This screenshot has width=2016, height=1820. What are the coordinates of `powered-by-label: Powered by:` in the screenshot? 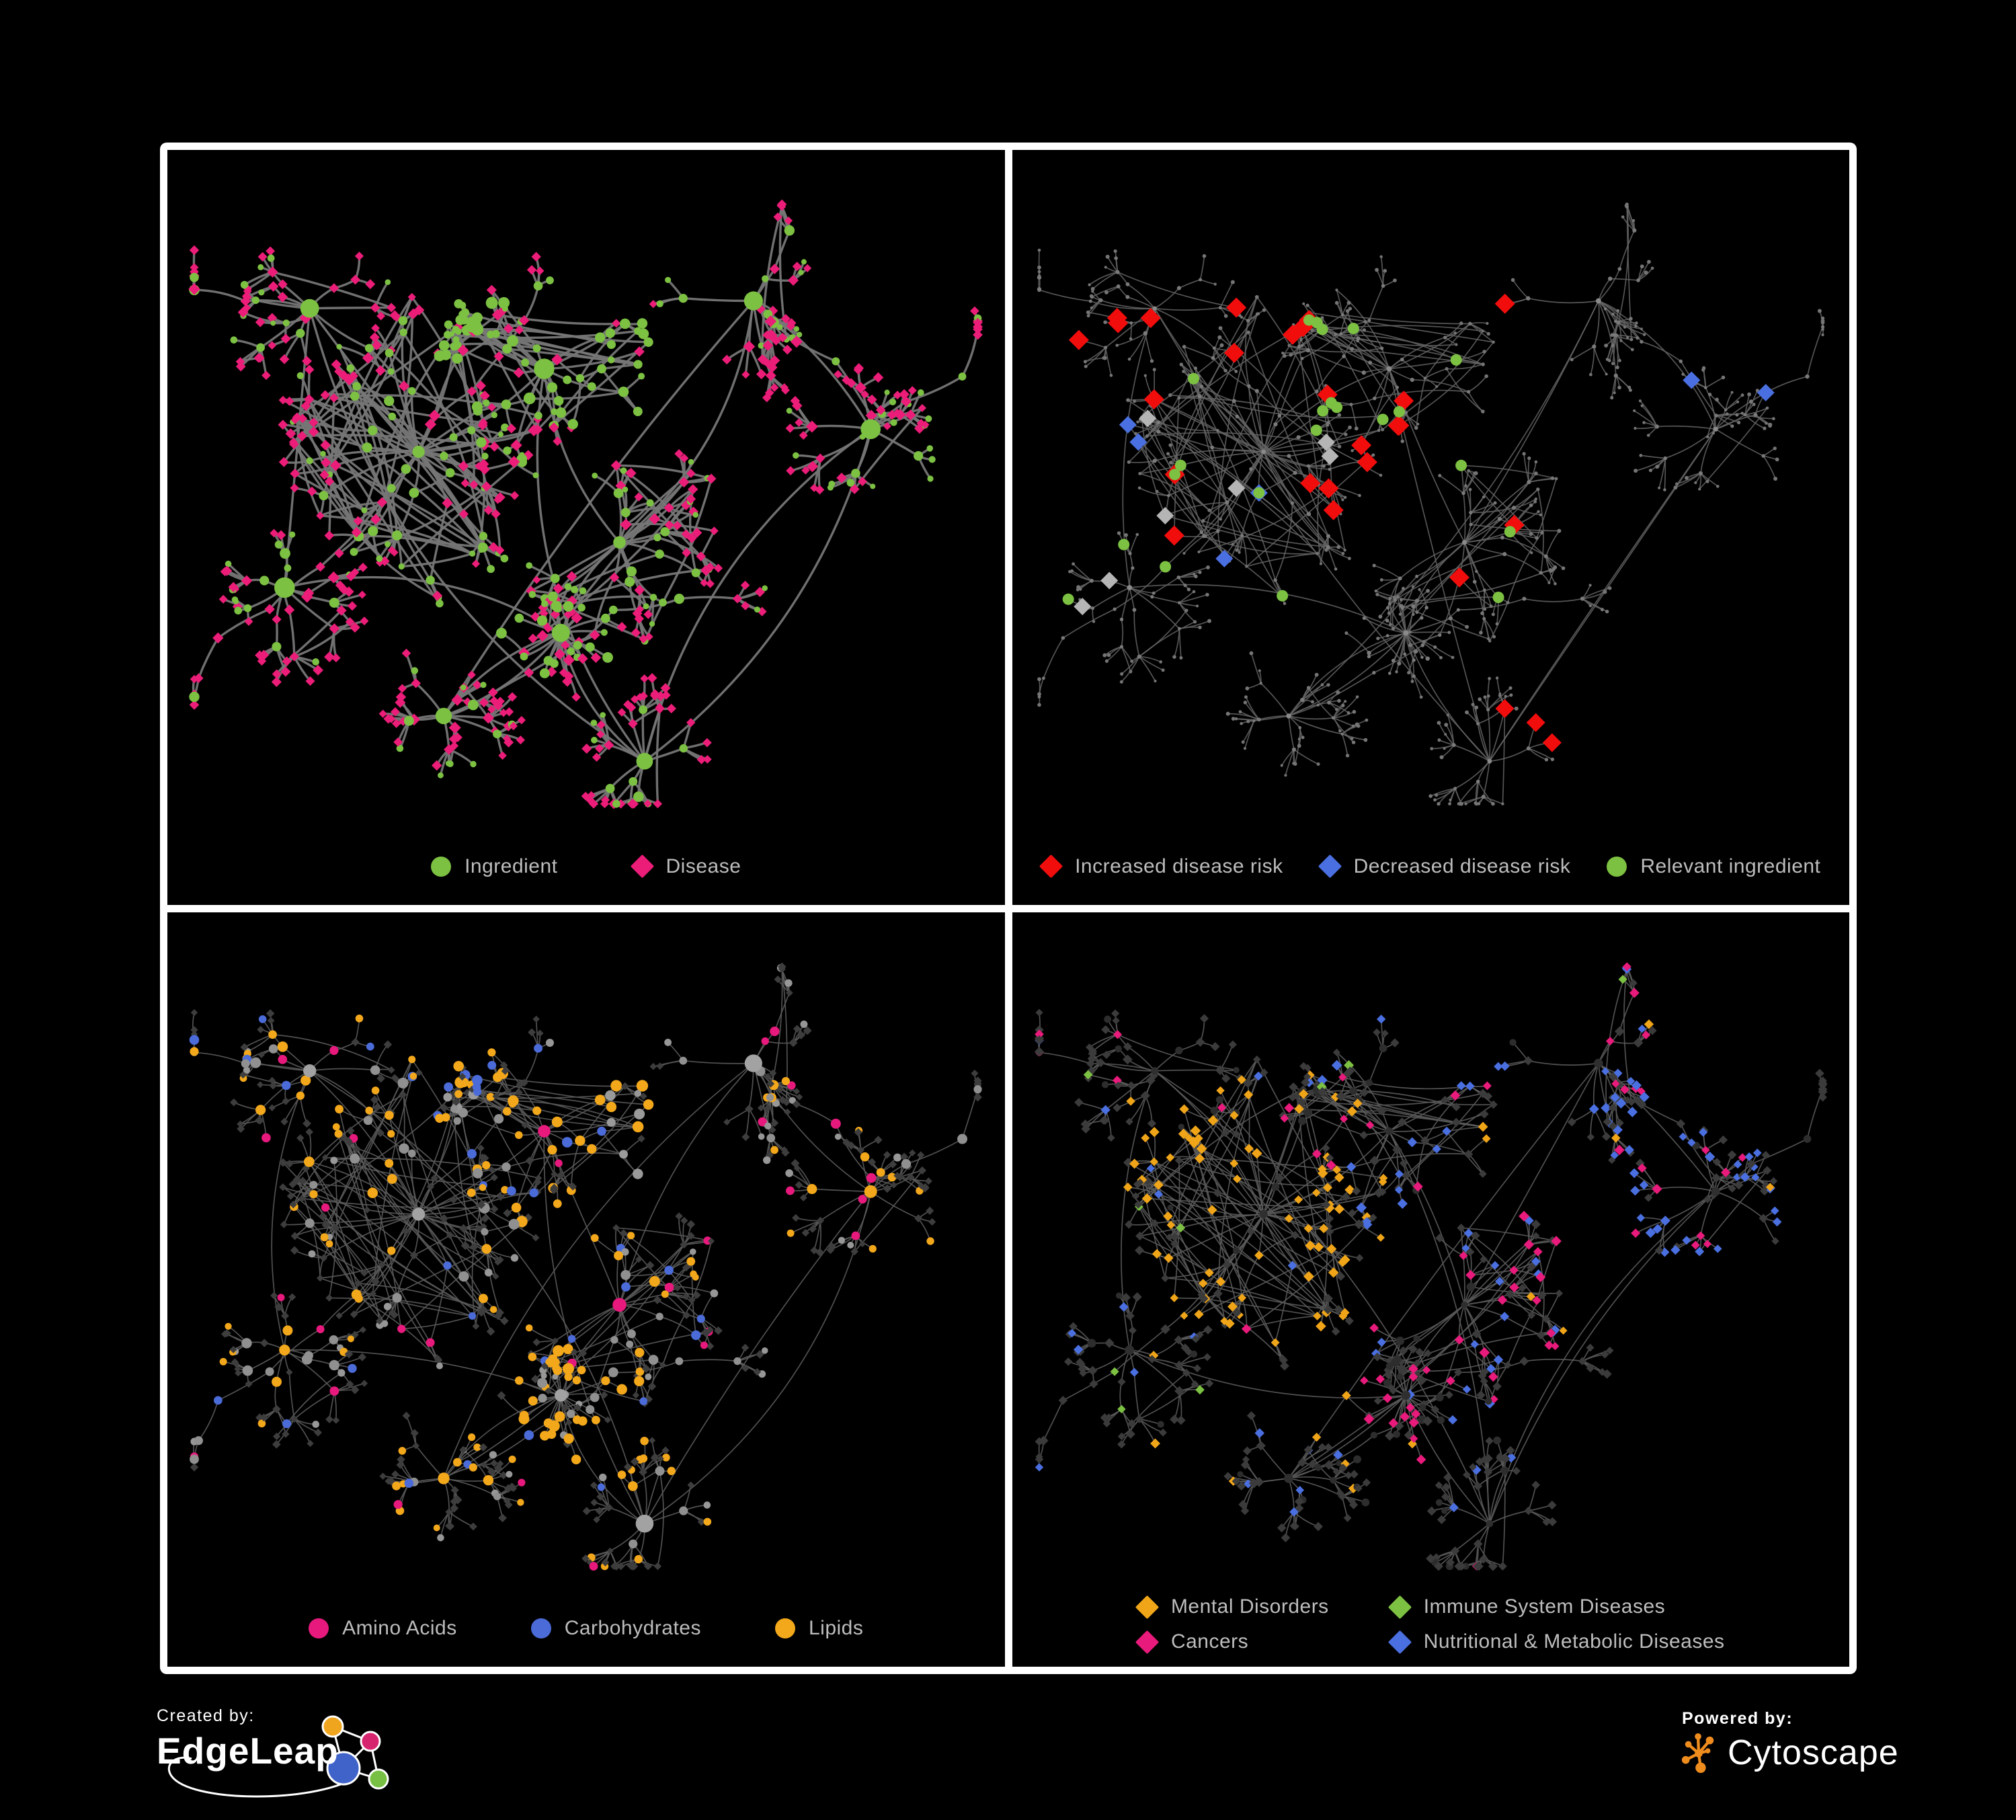 It's located at (1737, 1718).